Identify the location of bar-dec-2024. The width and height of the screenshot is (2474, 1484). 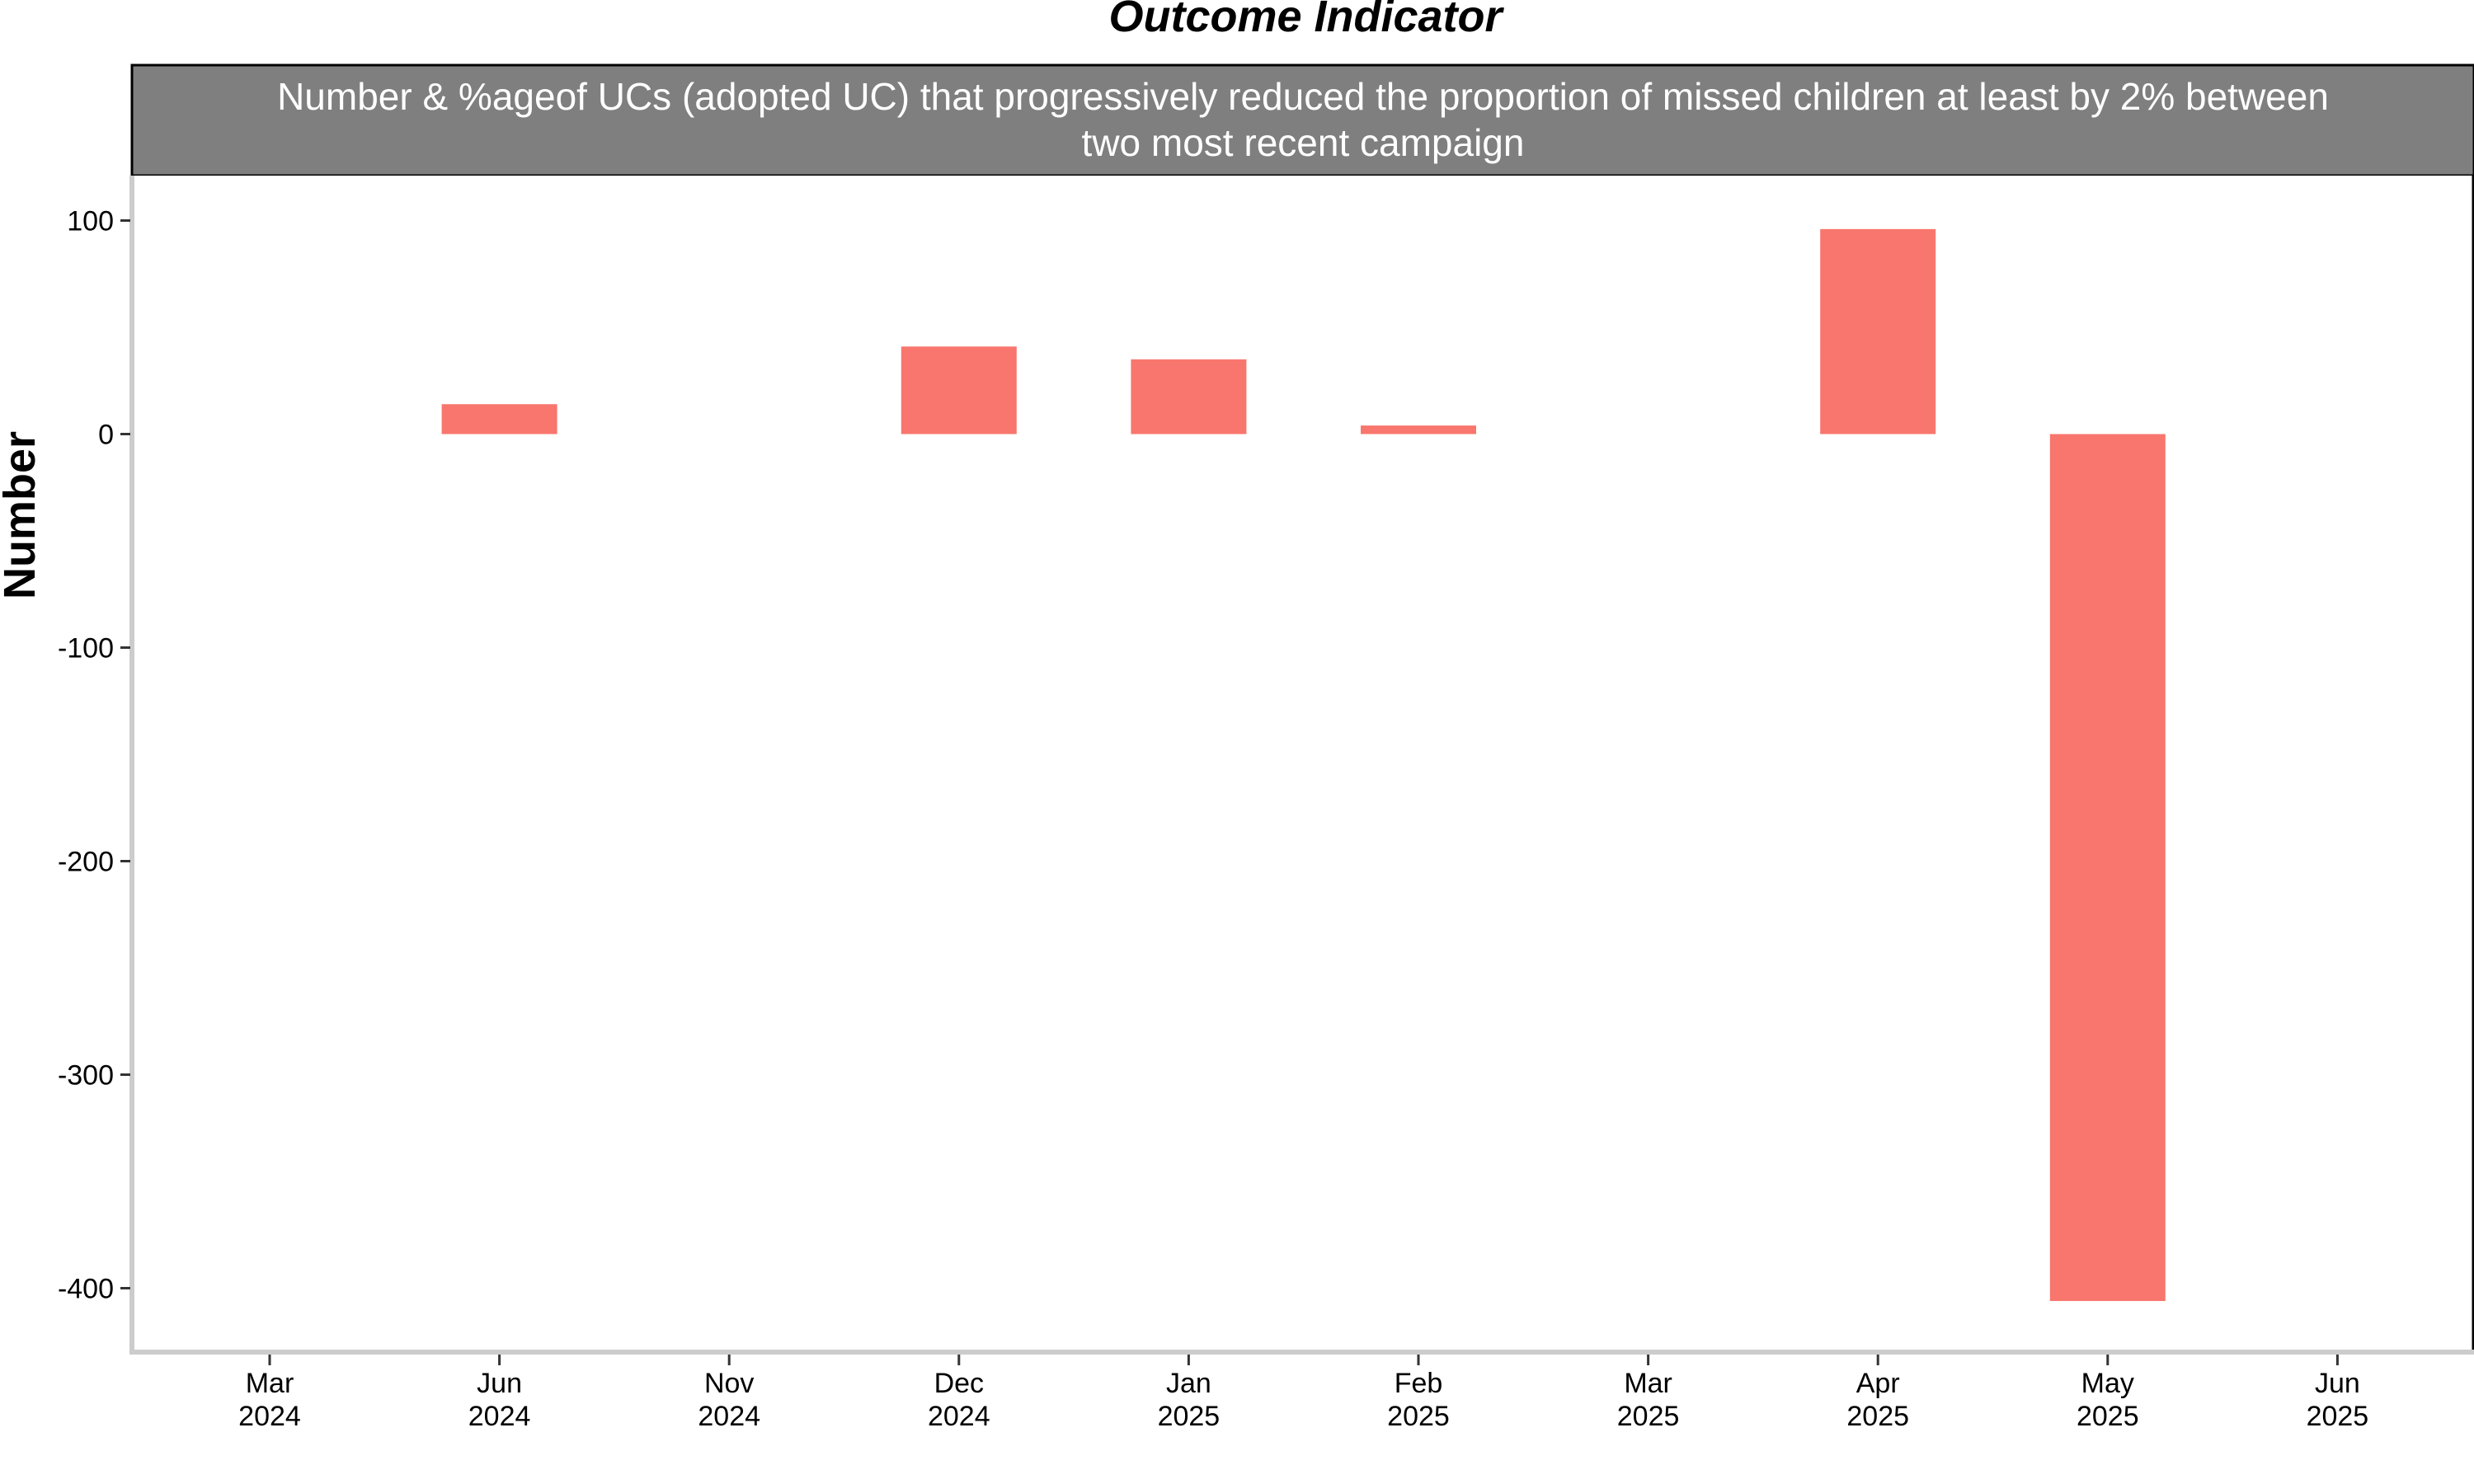
(959, 390).